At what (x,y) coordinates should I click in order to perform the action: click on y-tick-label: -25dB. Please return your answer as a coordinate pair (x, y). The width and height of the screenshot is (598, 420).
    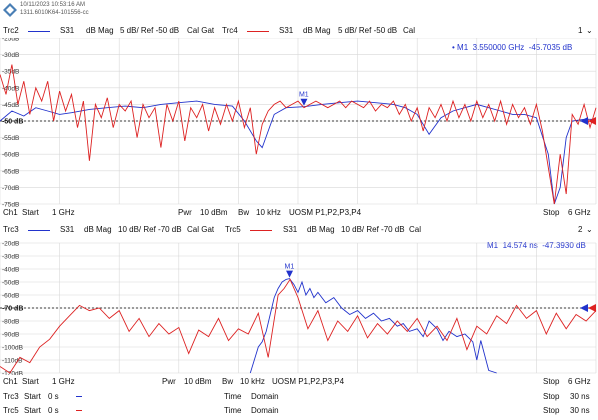
    Looking at the image, I should click on (10, 40).